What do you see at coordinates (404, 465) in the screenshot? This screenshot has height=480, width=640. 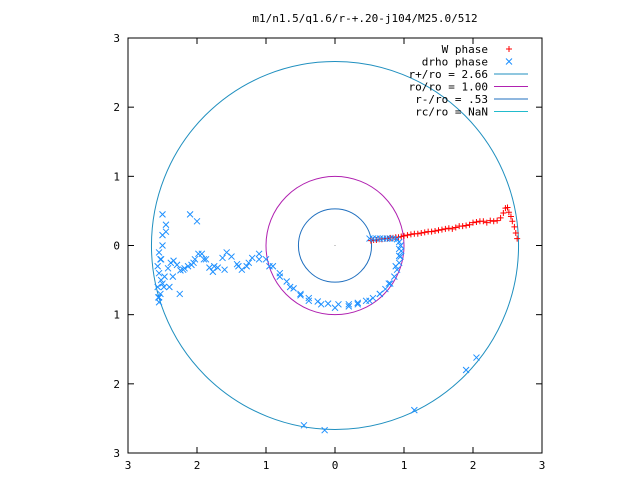 I see `x-tick-label-4: 1` at bounding box center [404, 465].